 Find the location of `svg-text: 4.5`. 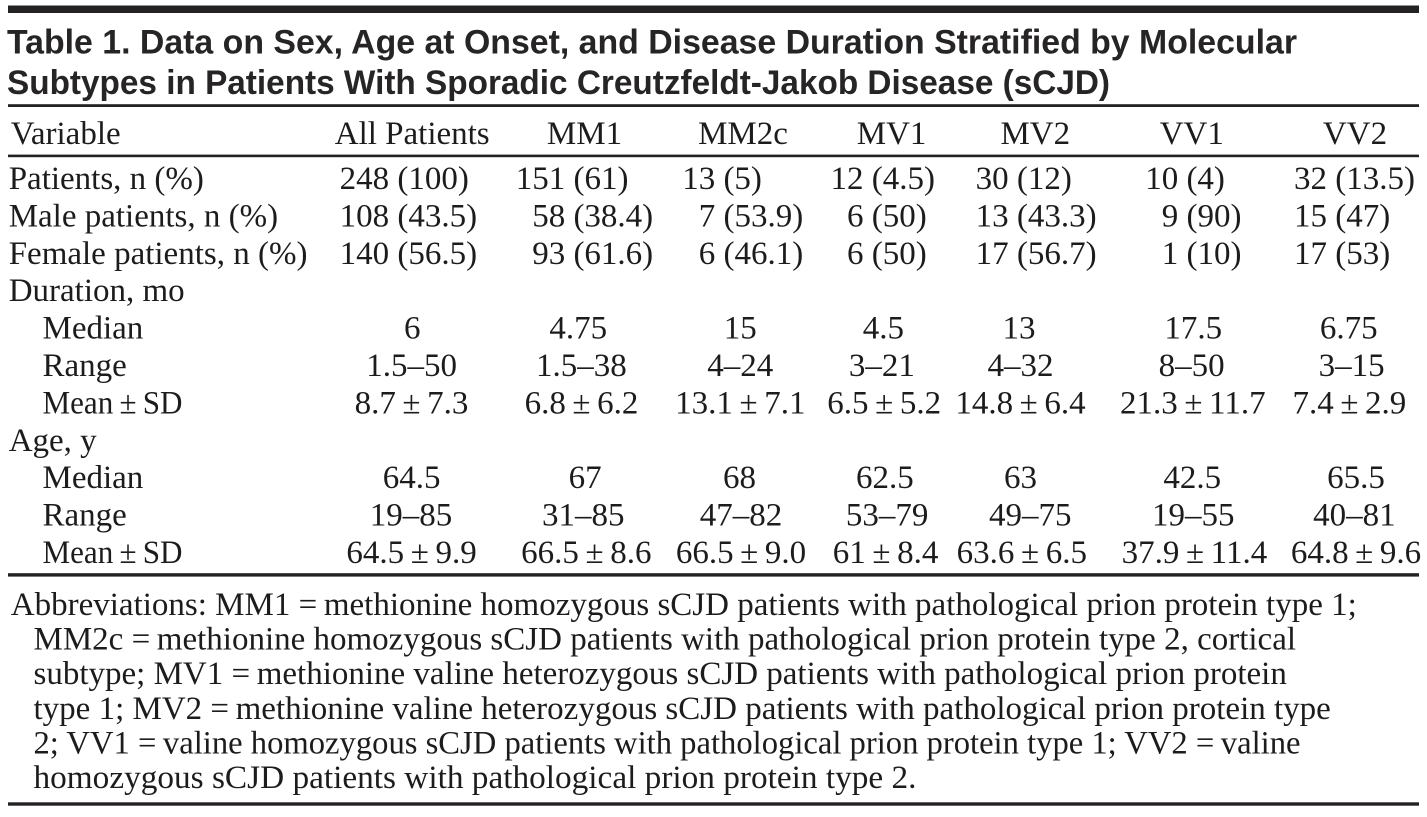

svg-text: 4.5 is located at coordinates (883, 329).